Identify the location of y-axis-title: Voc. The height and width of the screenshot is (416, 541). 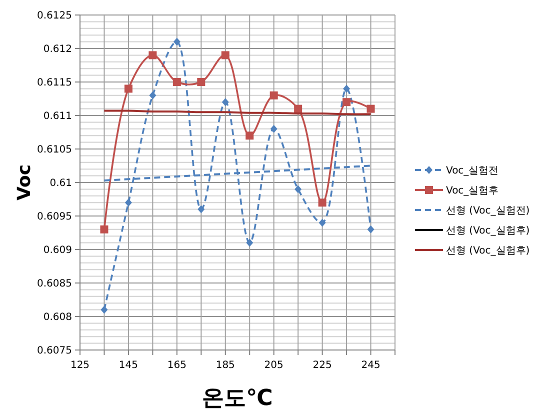
(24, 182).